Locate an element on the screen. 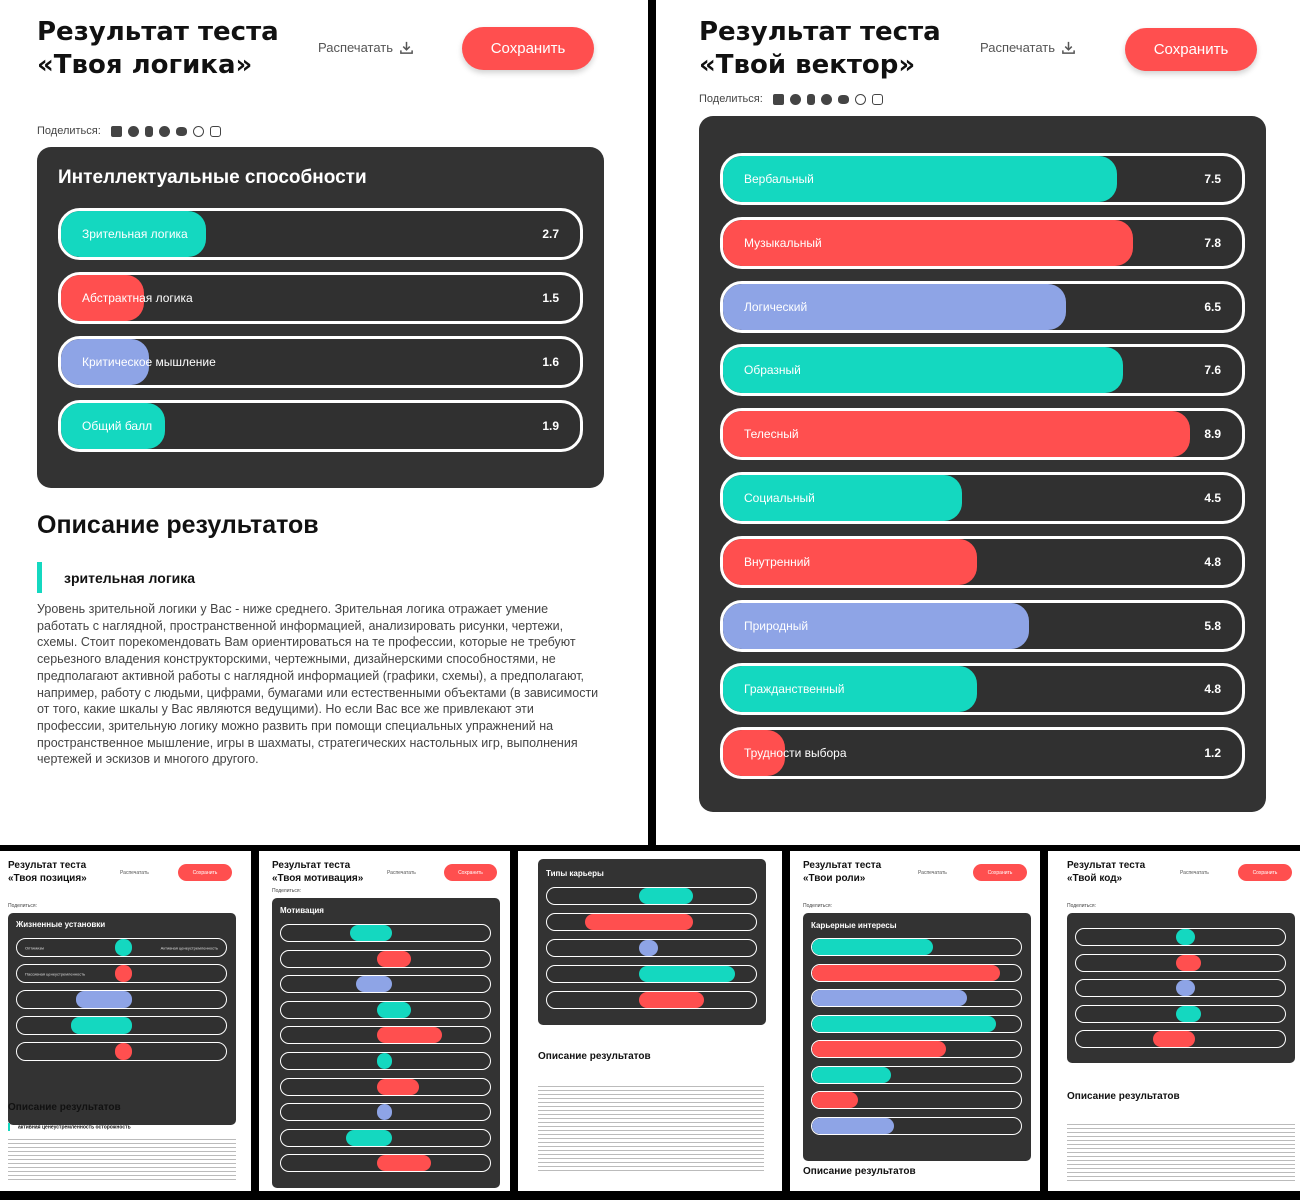 Image resolution: width=1300 pixels, height=1200 pixels. print-label: Распечатать is located at coordinates (356, 47).